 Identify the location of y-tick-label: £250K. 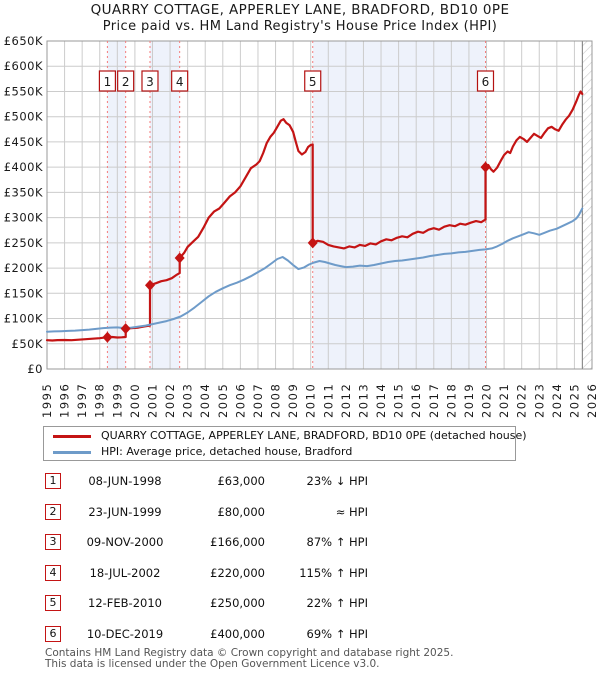
(23, 243).